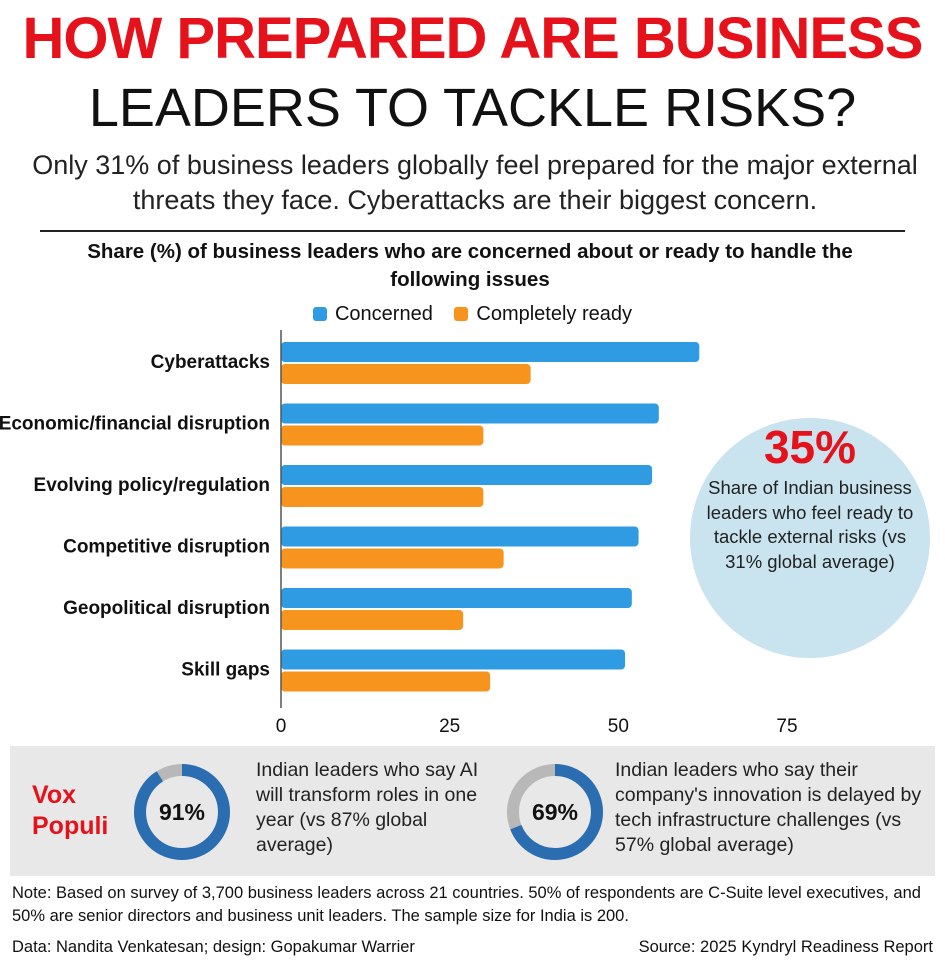 This screenshot has width=945, height=971. I want to click on donut-value-ai-roles: 91%, so click(182, 812).